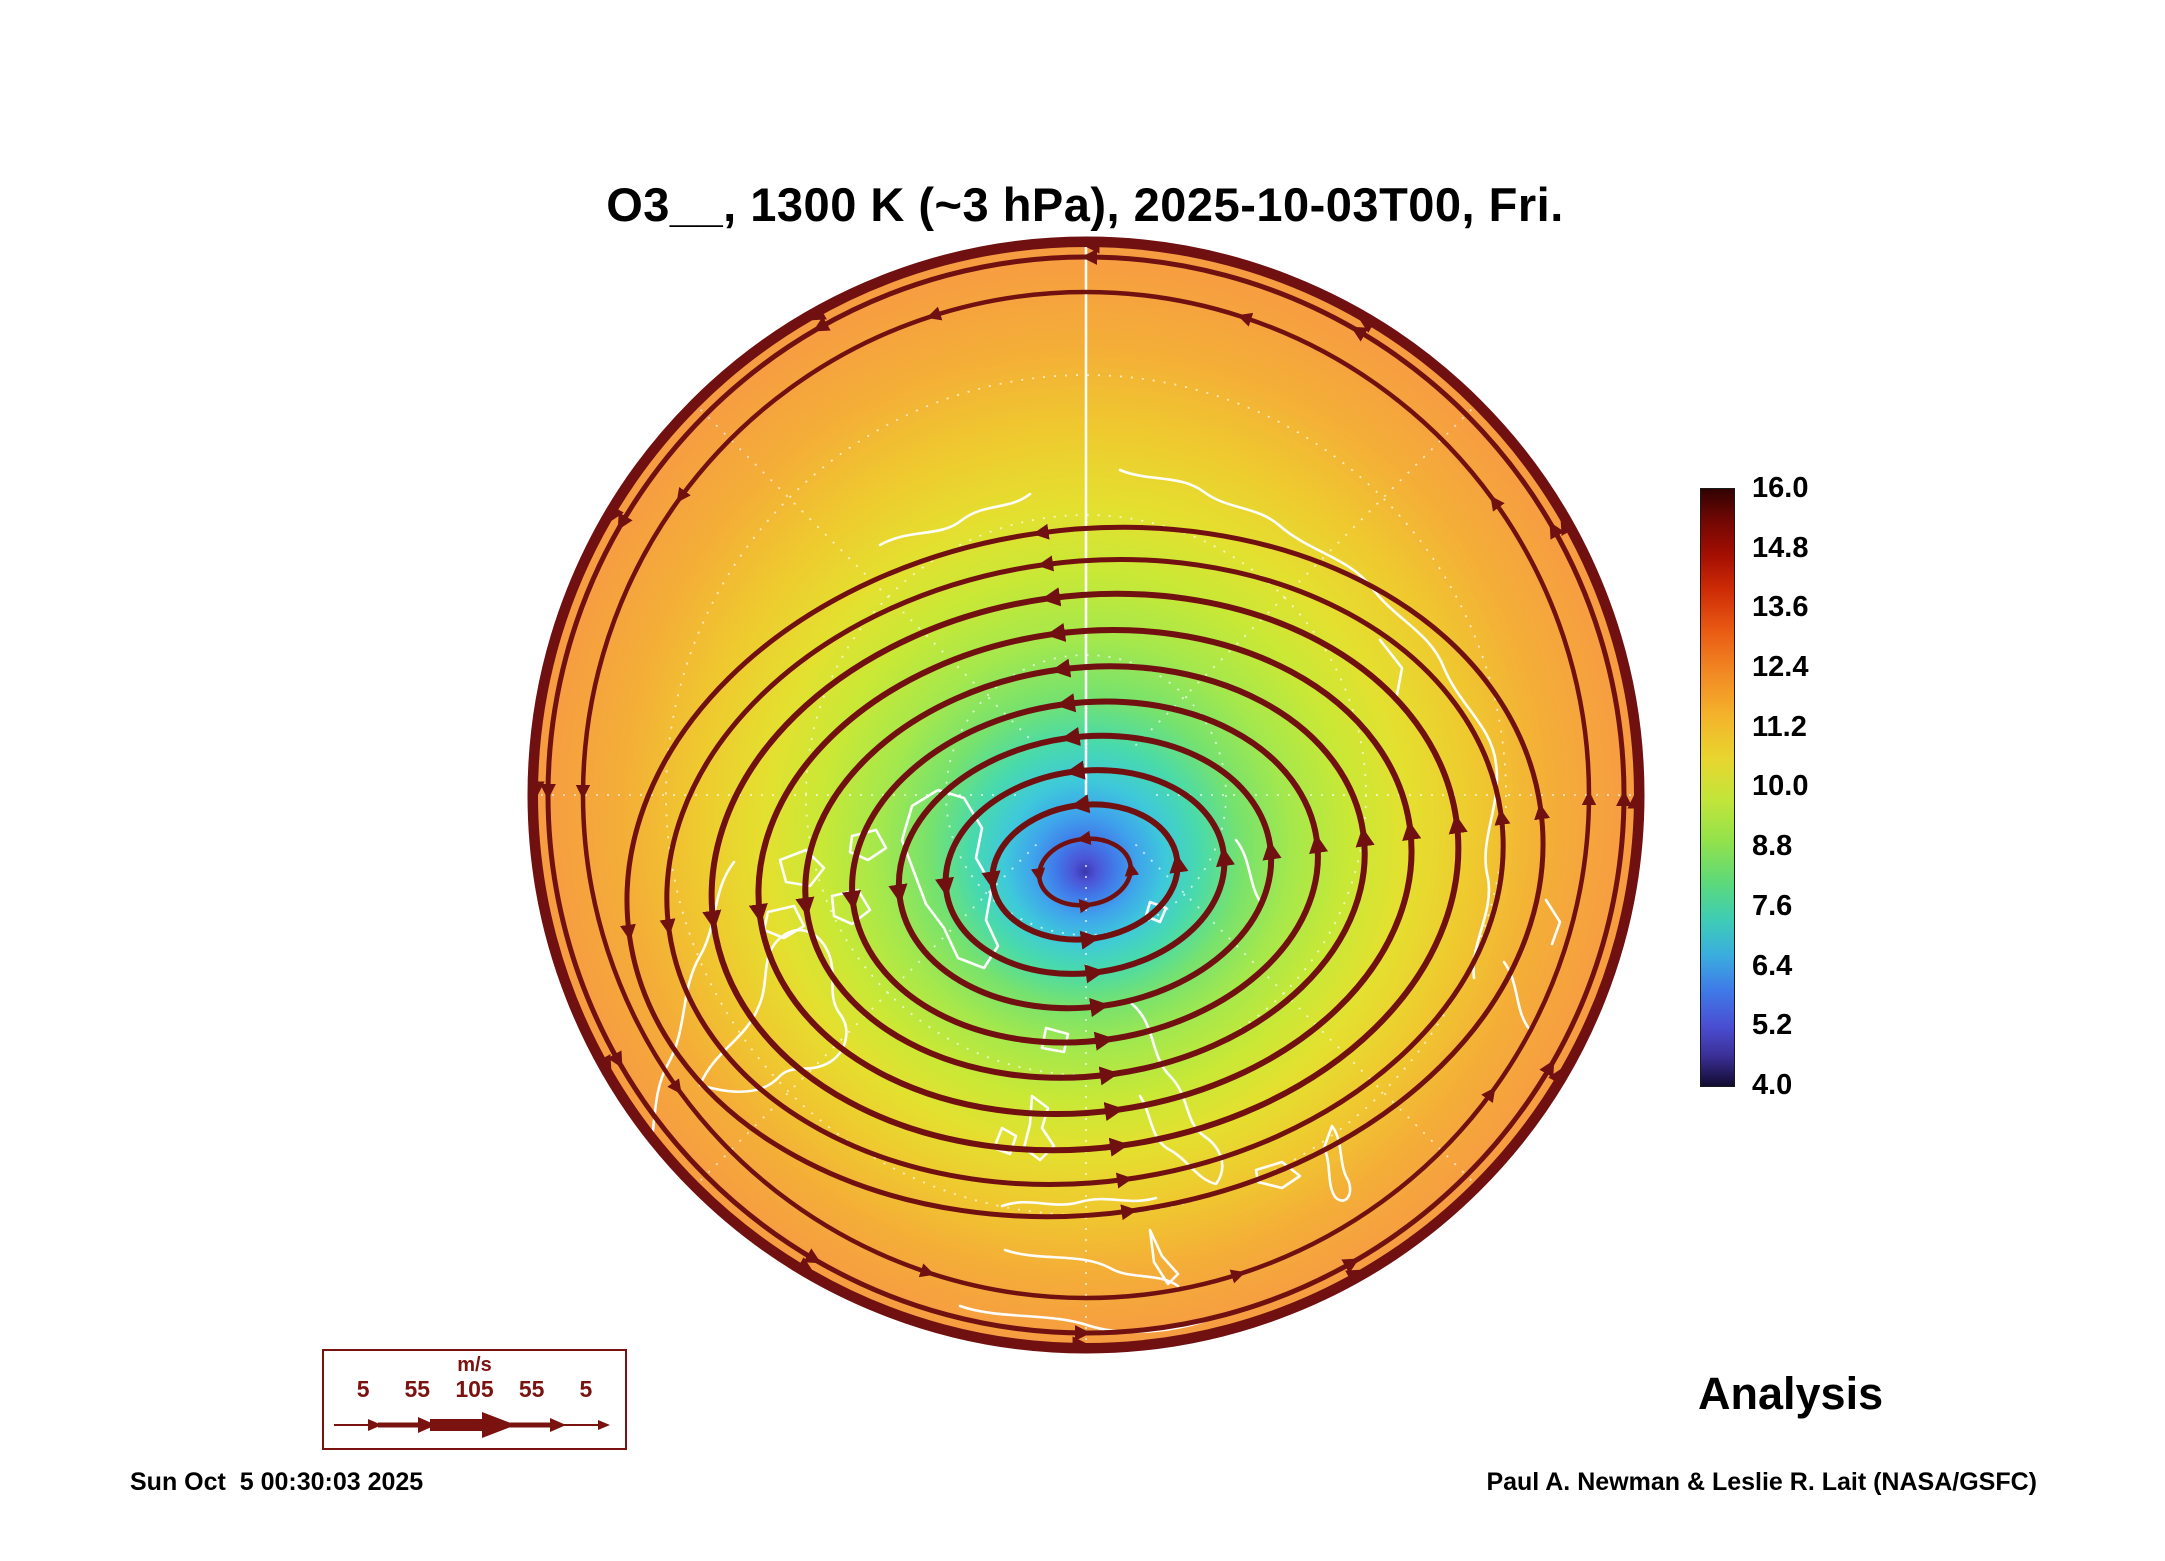 The image size is (2165, 1561). I want to click on colorbar-tick: 13.6, so click(1780, 607).